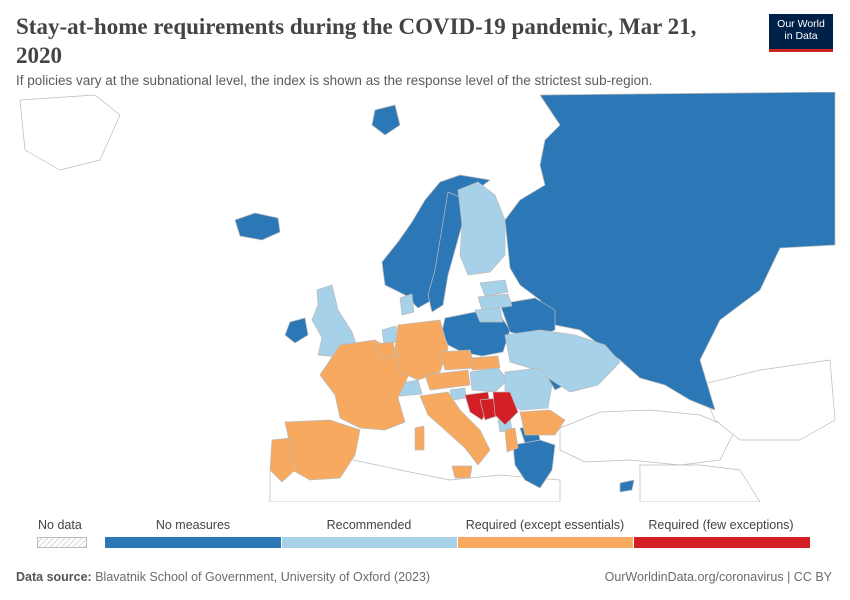 This screenshot has height=600, width=850. Describe the element at coordinates (481, 228) in the screenshot. I see `country-finland` at that location.